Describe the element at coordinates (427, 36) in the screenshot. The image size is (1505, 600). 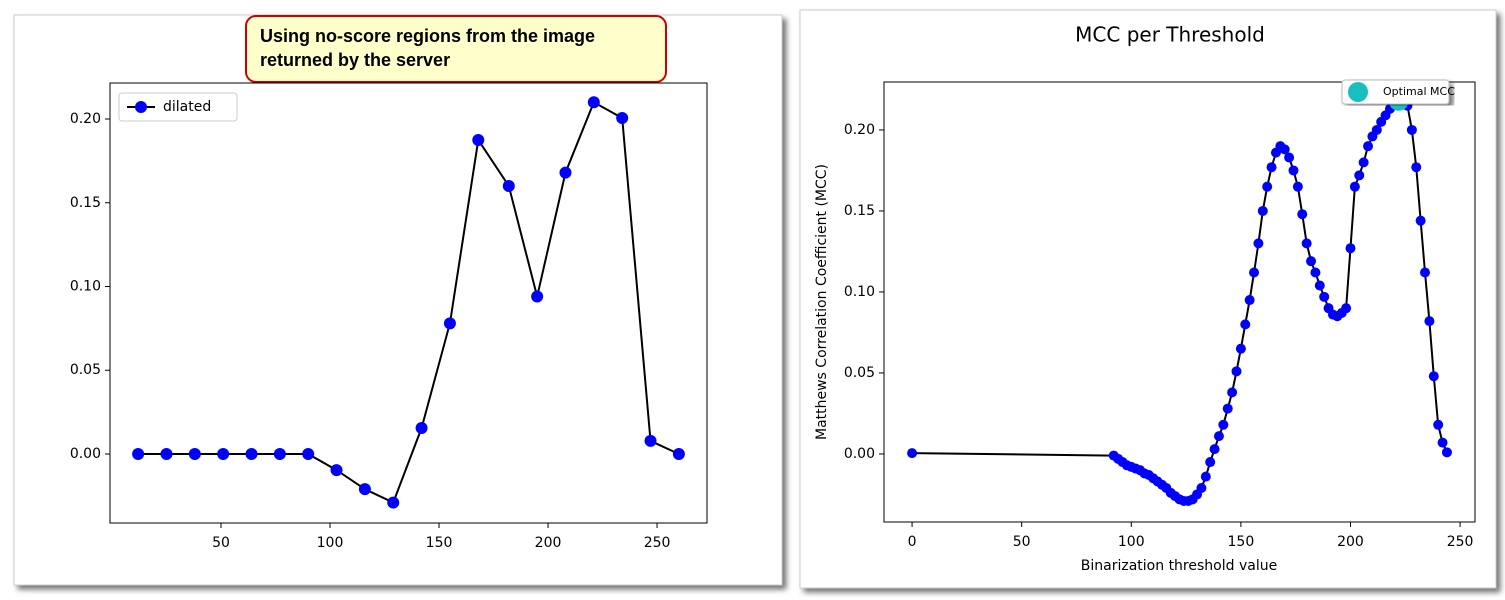
I see `callout-text: Using no-score regions from the image` at that location.